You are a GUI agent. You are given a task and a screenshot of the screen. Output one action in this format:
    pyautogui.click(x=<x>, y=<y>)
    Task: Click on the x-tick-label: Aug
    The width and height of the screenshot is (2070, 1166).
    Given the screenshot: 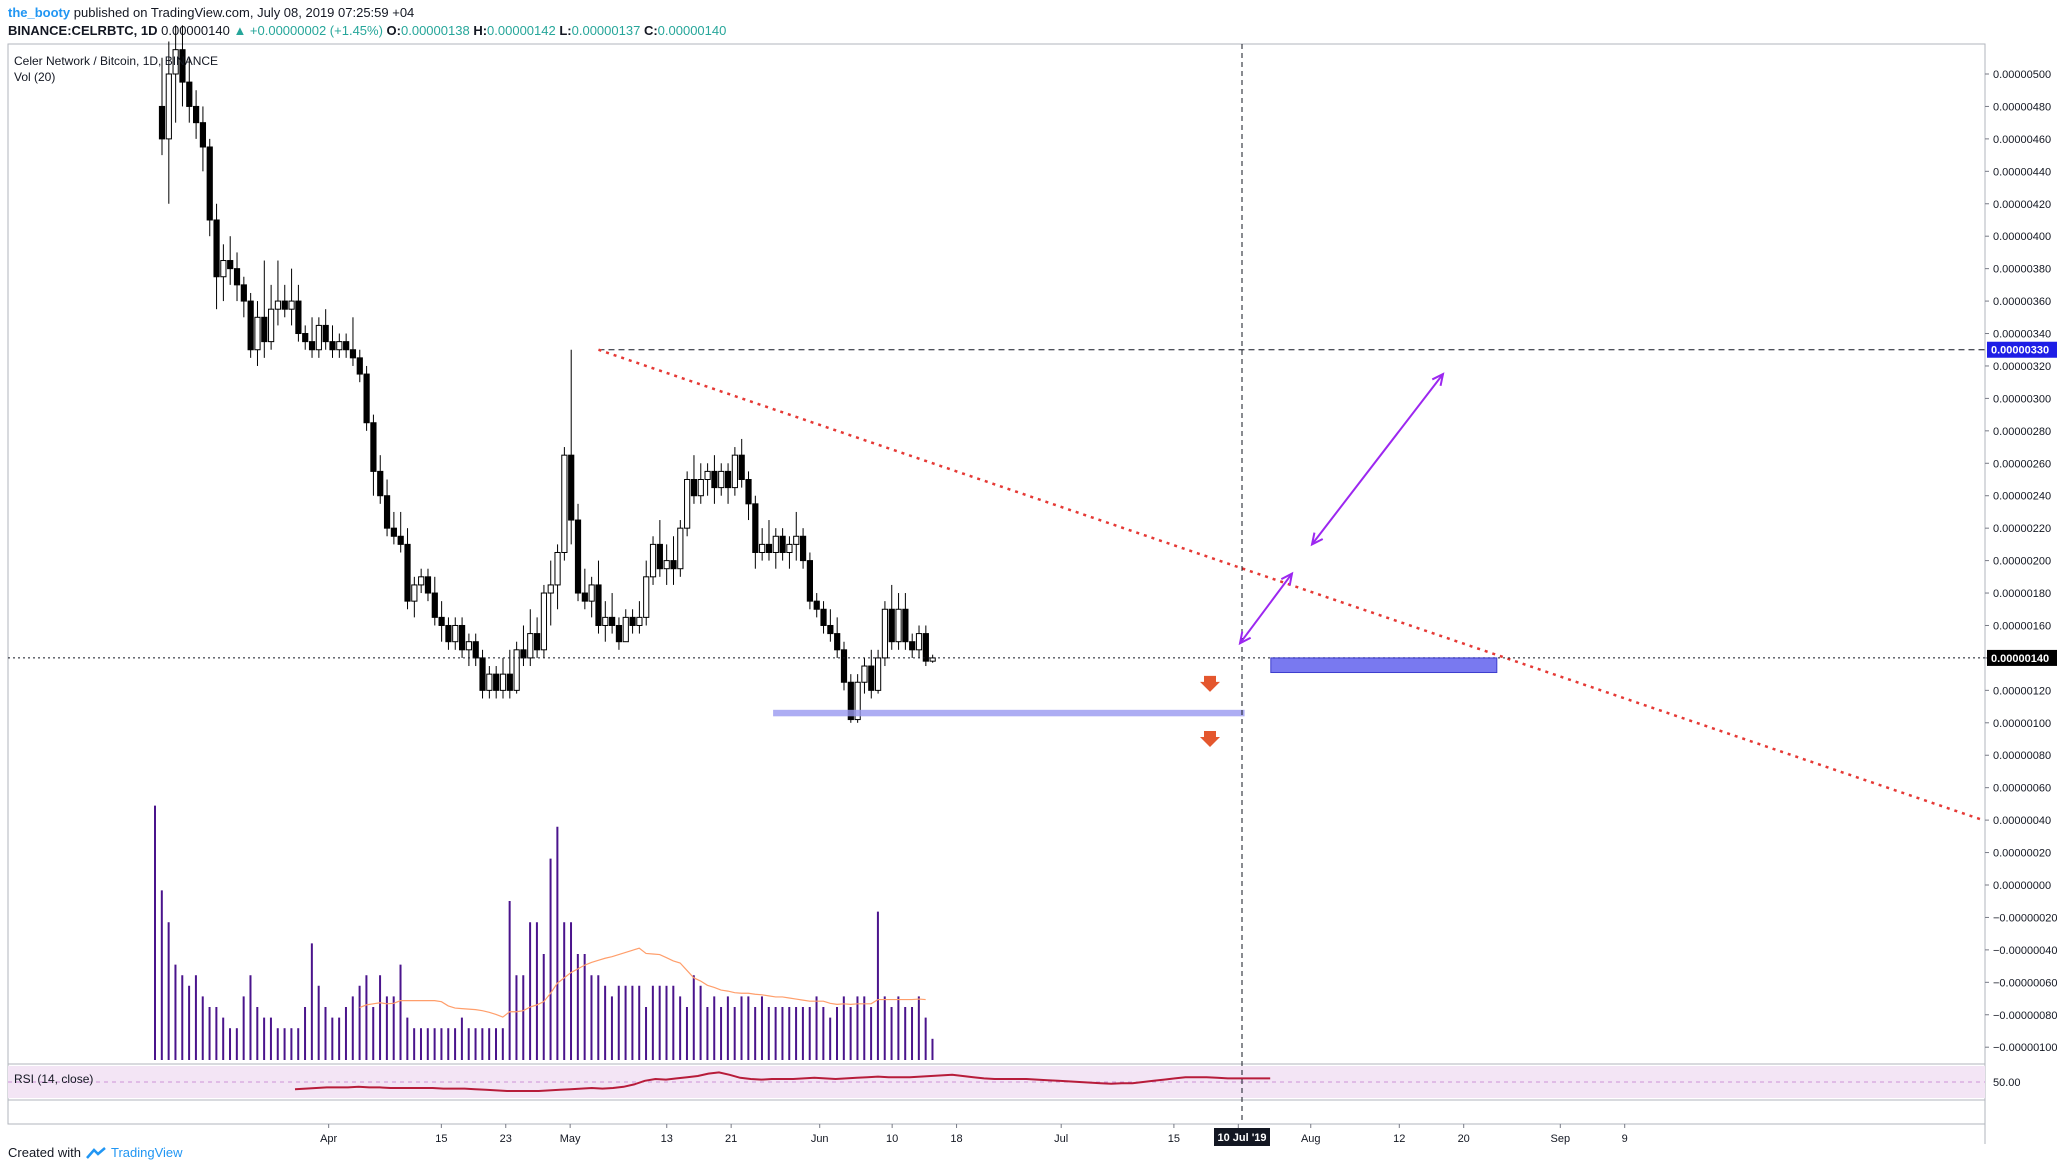 What is the action you would take?
    pyautogui.click(x=1311, y=1139)
    